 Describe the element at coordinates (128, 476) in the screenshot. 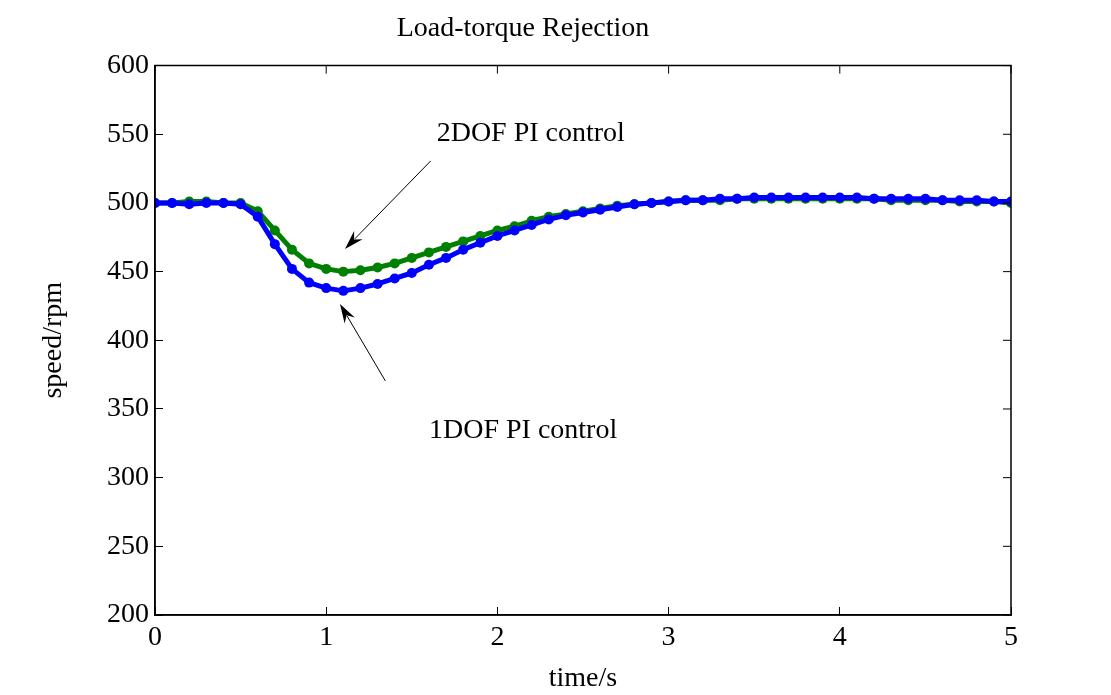

I see `y-tick-label: 300` at that location.